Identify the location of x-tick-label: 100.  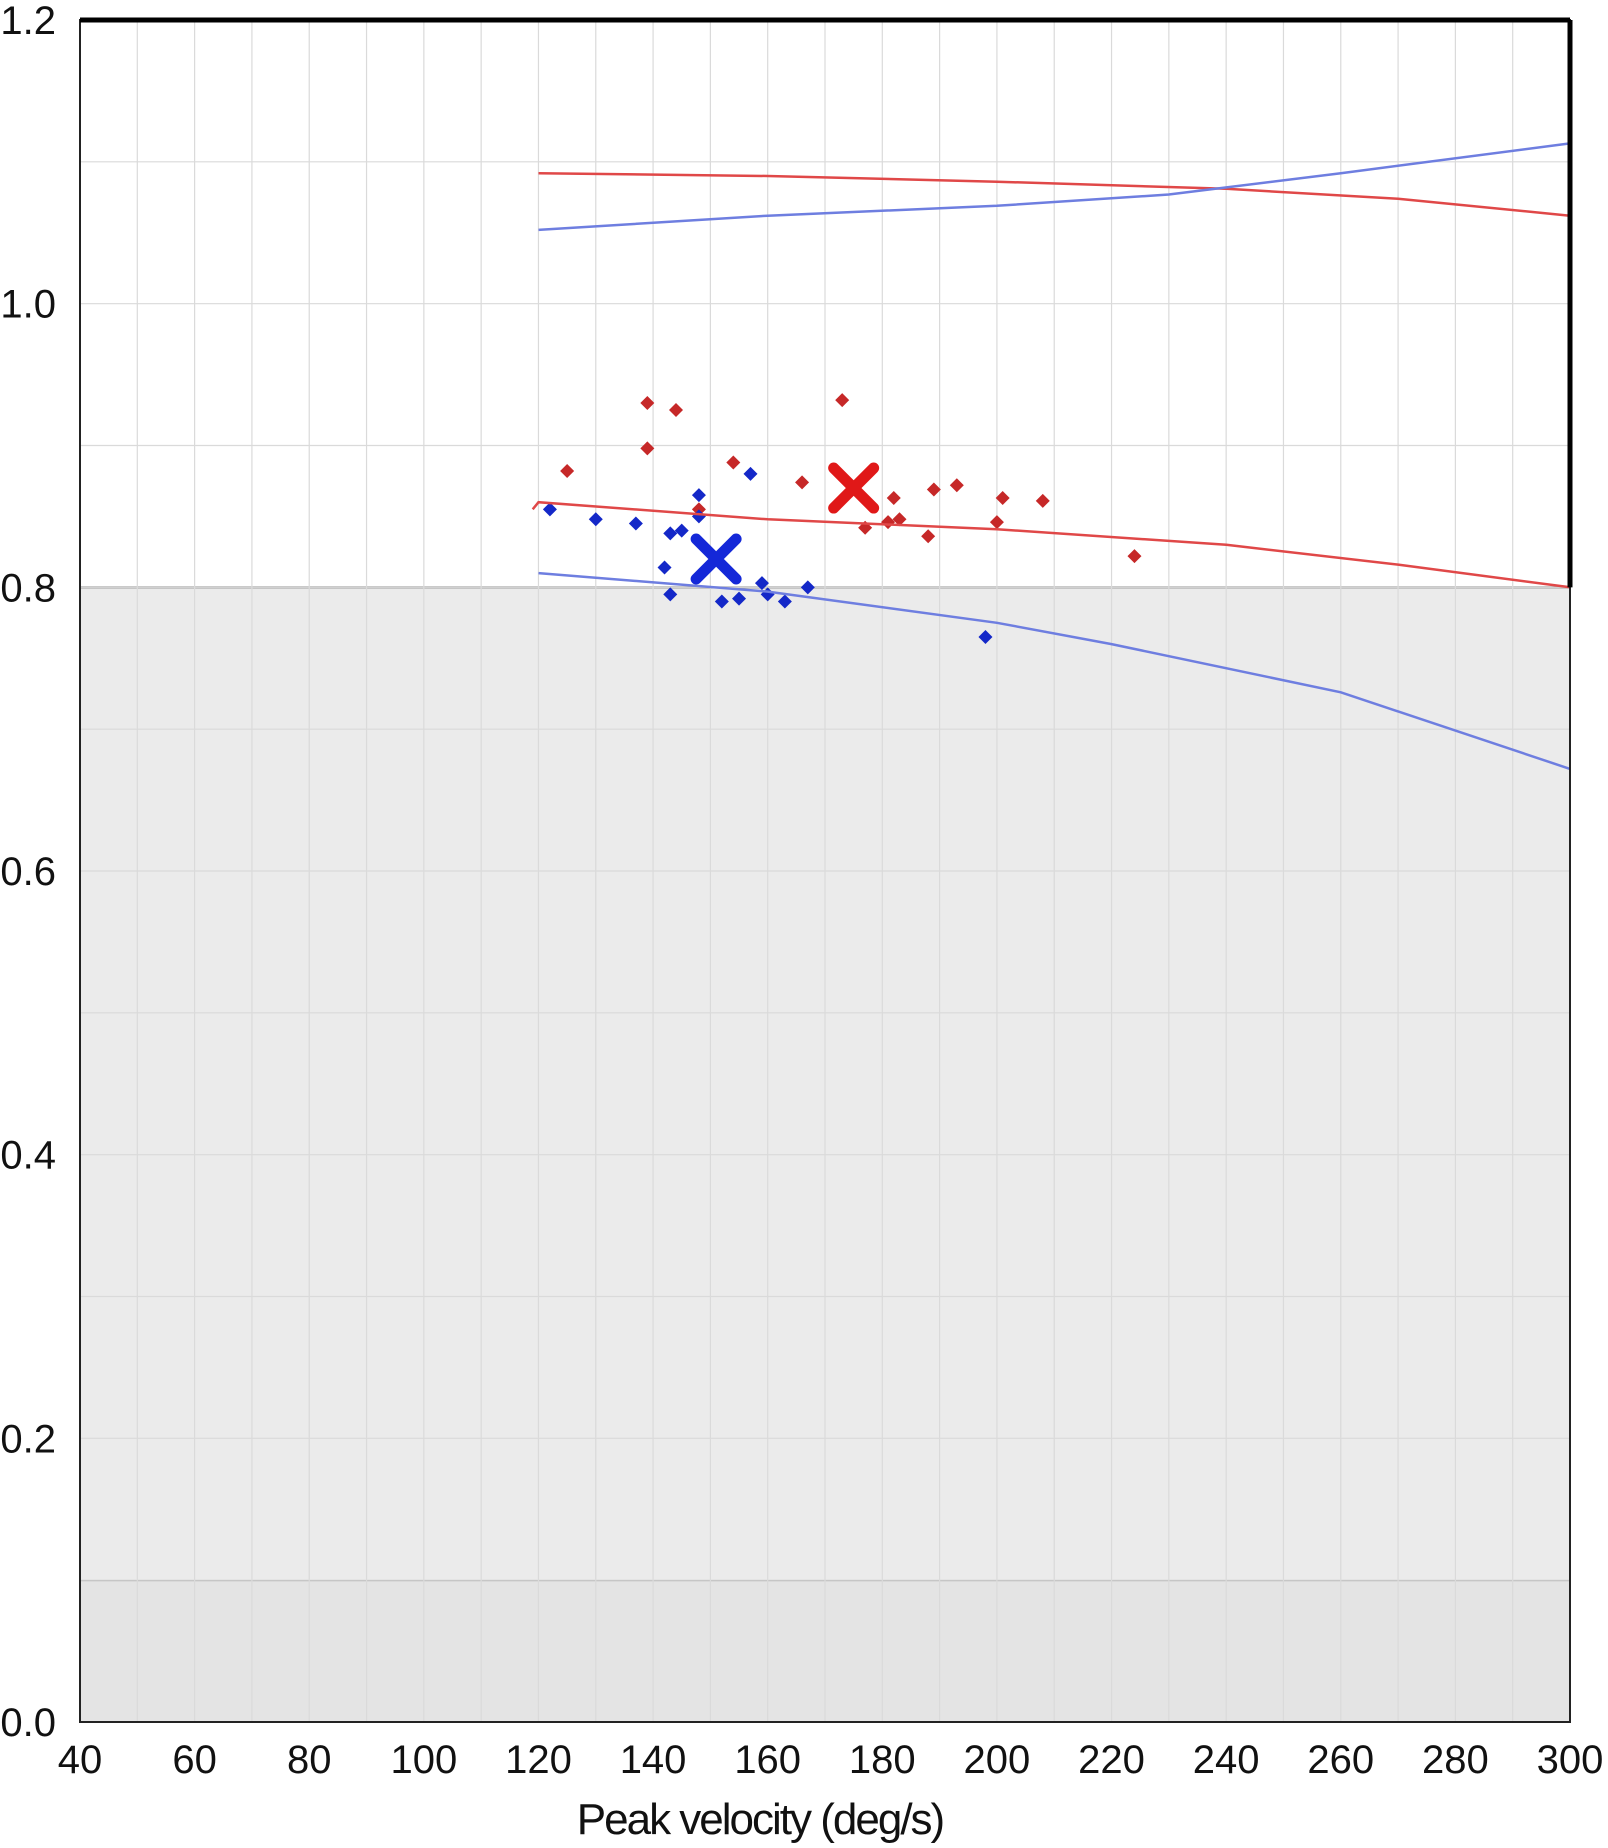
(423, 1760).